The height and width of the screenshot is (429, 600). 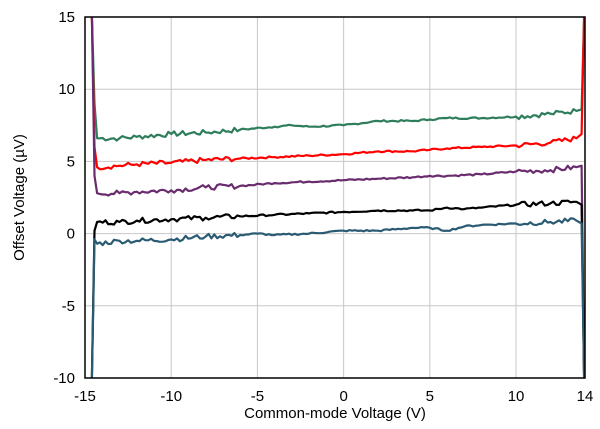 I want to click on x-tick-label: 5, so click(x=430, y=396).